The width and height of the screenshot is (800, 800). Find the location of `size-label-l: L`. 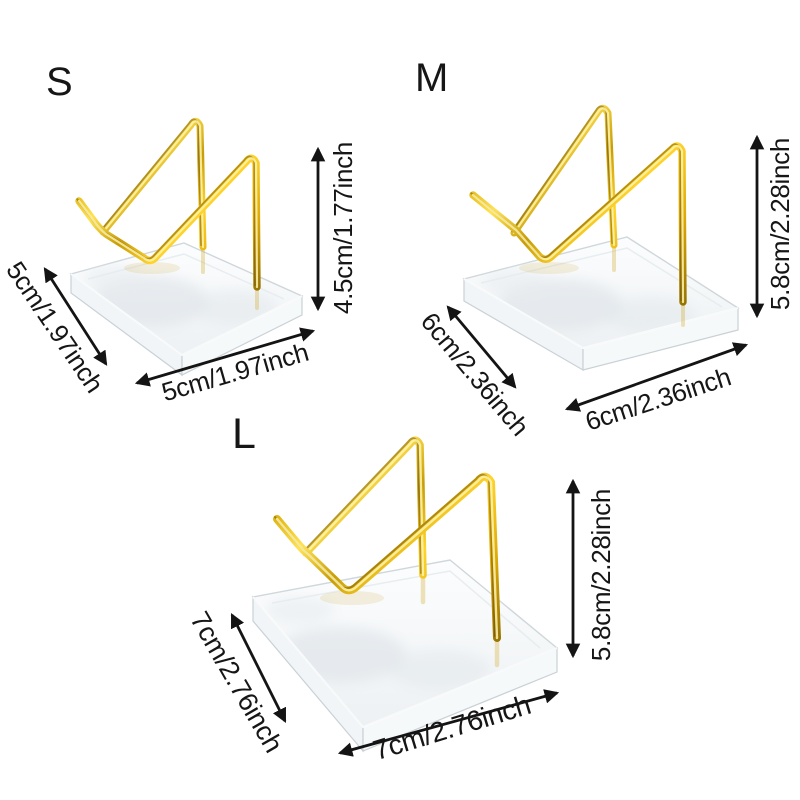

size-label-l: L is located at coordinates (244, 434).